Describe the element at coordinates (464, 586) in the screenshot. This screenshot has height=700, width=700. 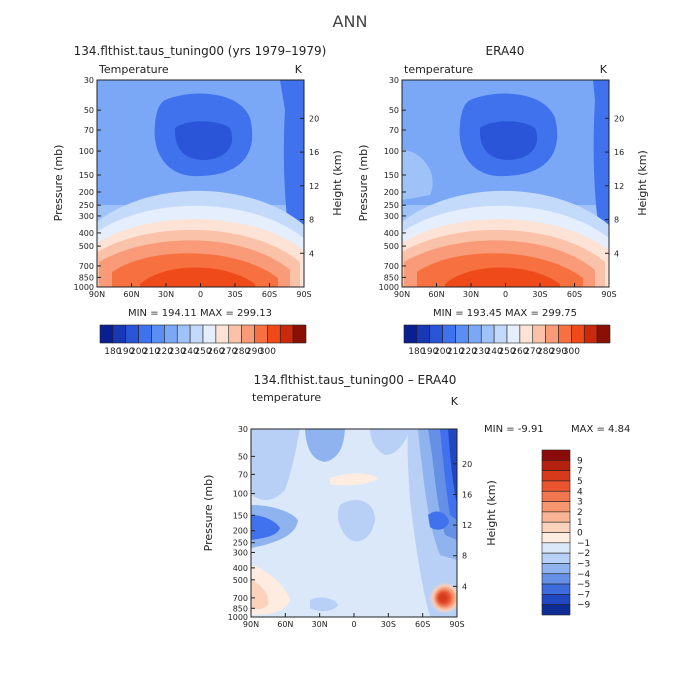
I see `panel-difference-height-tick-label: 4` at that location.